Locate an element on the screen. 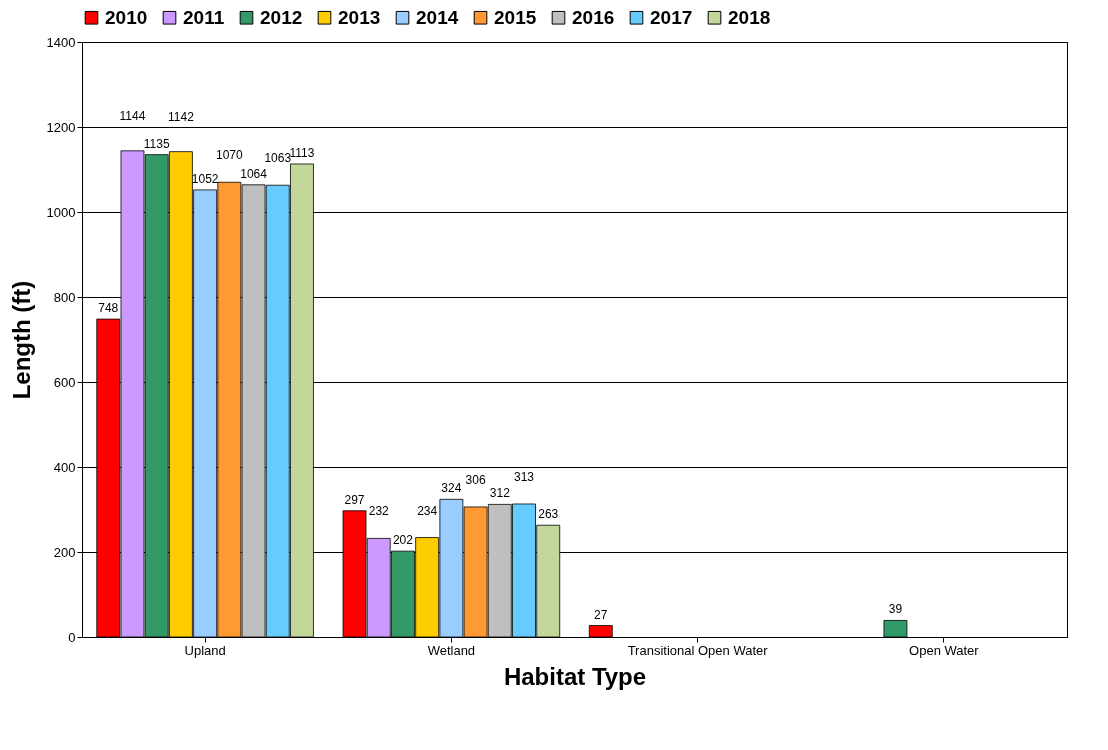  x-tick-label: Upland is located at coordinates (205, 650).